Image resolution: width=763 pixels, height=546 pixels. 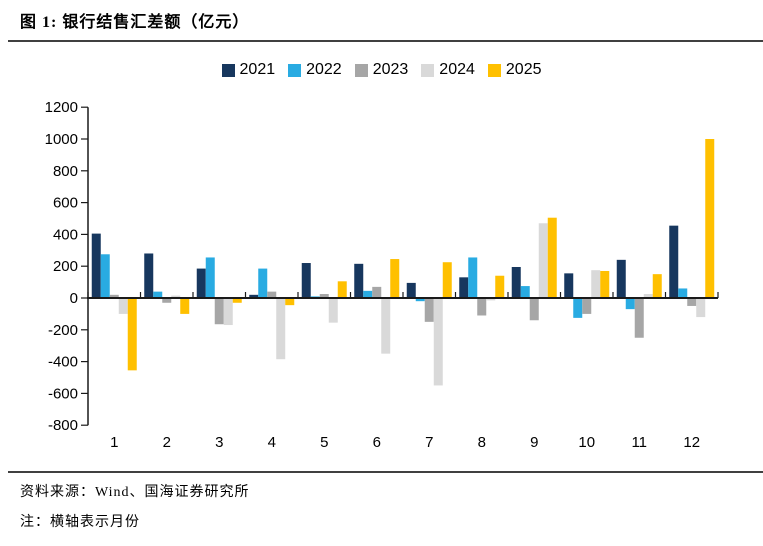 What do you see at coordinates (390, 69) in the screenshot?
I see `legend-label: 2023` at bounding box center [390, 69].